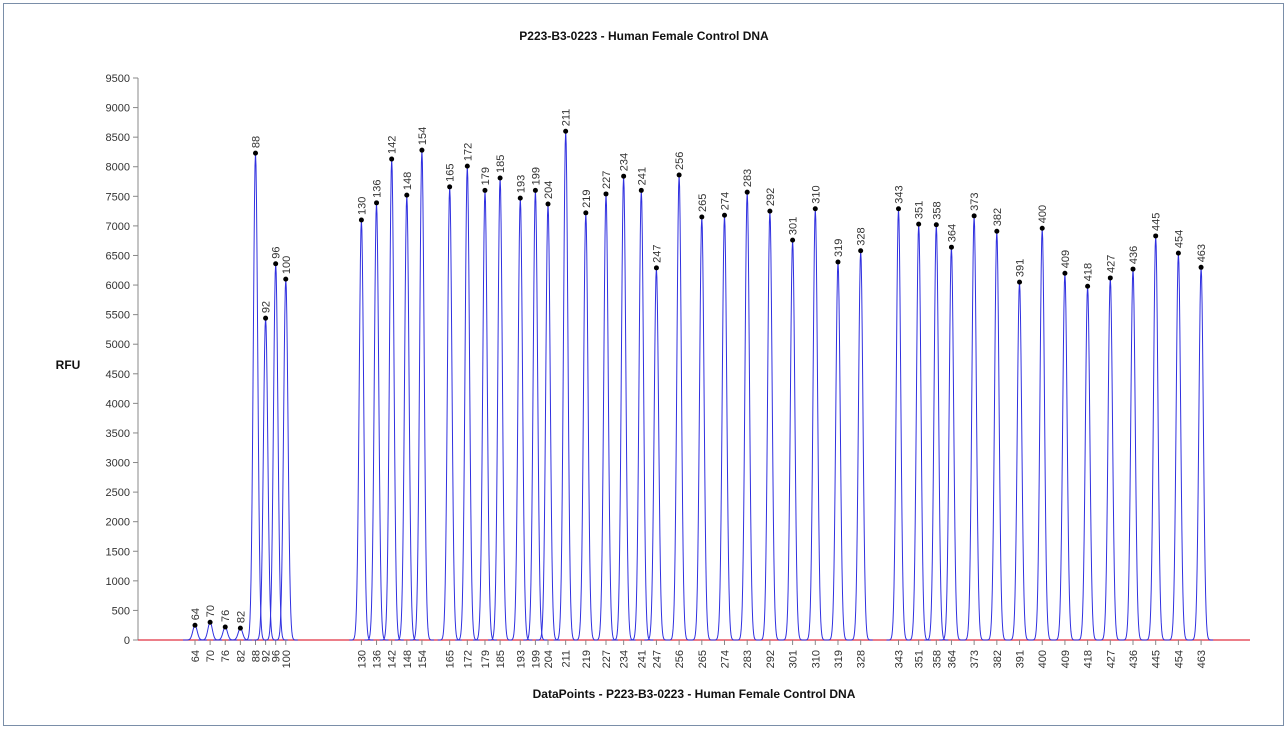 The image size is (1287, 729). Describe the element at coordinates (587, 659) in the screenshot. I see `x-tick-label: 219` at that location.